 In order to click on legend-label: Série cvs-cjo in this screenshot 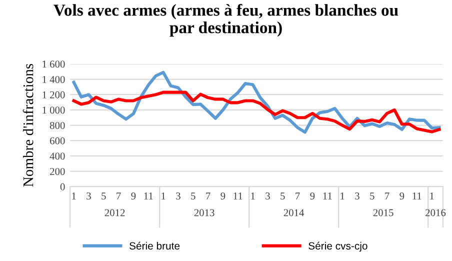, I will do `click(338, 247)`.